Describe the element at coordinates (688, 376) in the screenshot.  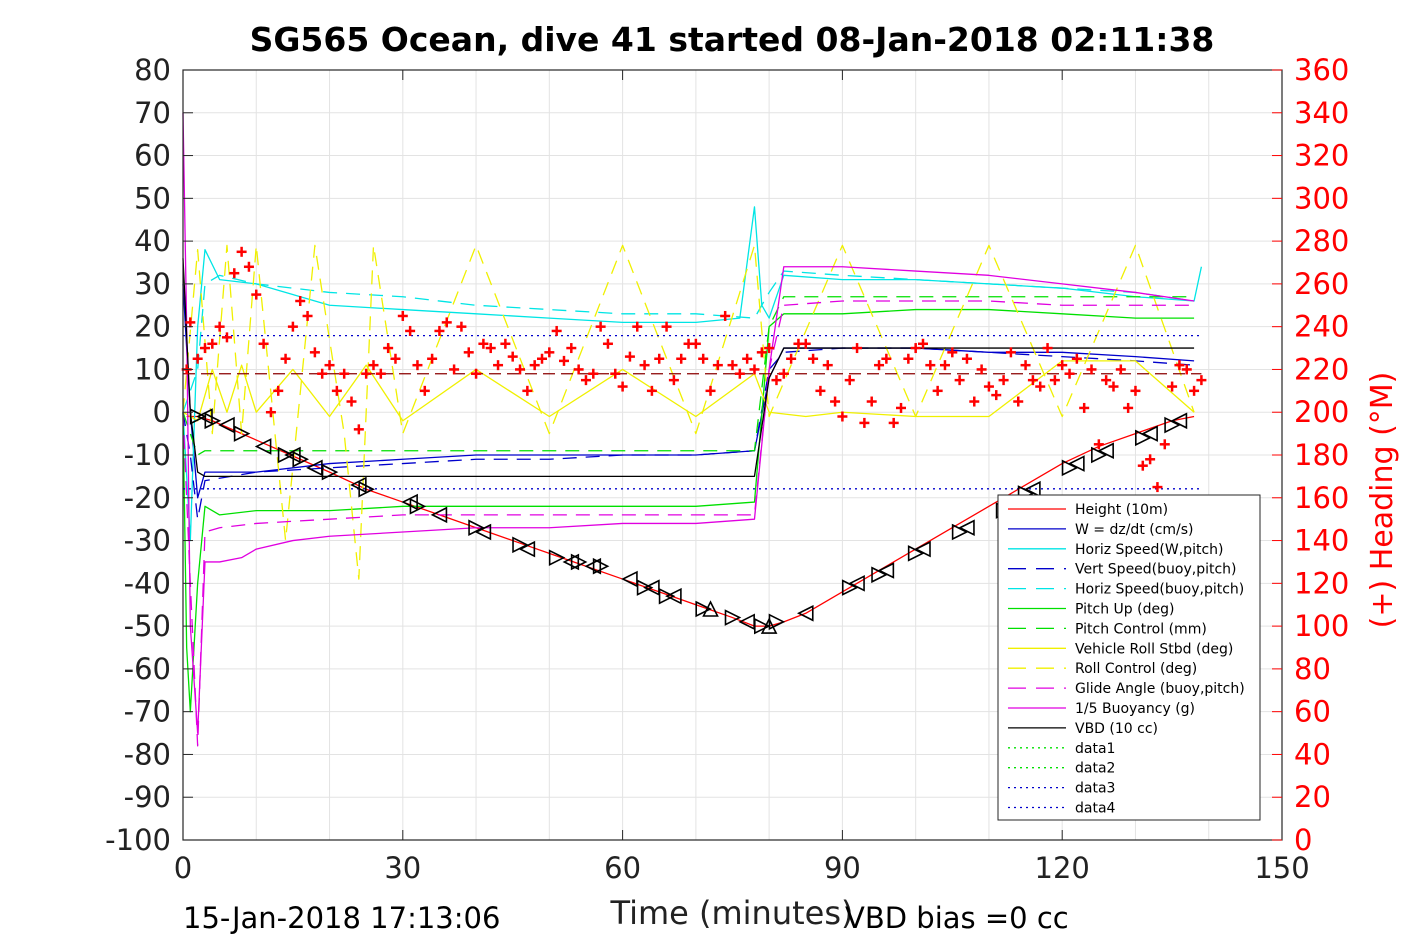
I see `series-pitch-control-mm` at that location.